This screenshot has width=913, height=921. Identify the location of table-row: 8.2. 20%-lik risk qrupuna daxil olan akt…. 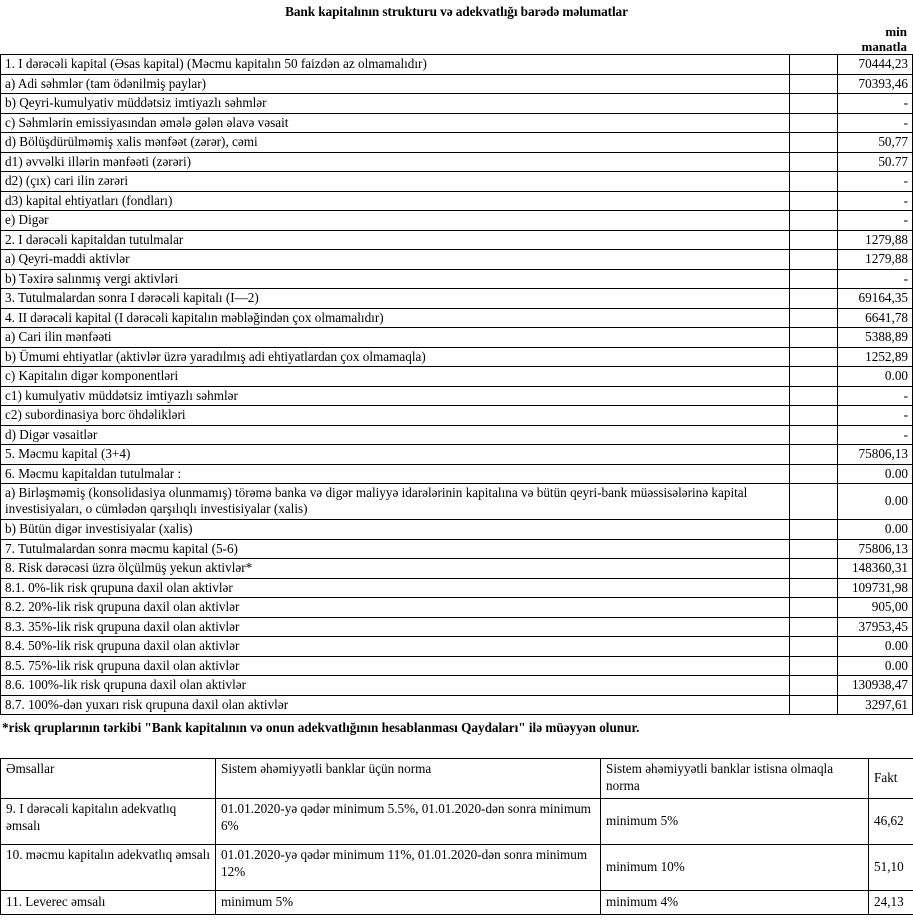
(456, 607).